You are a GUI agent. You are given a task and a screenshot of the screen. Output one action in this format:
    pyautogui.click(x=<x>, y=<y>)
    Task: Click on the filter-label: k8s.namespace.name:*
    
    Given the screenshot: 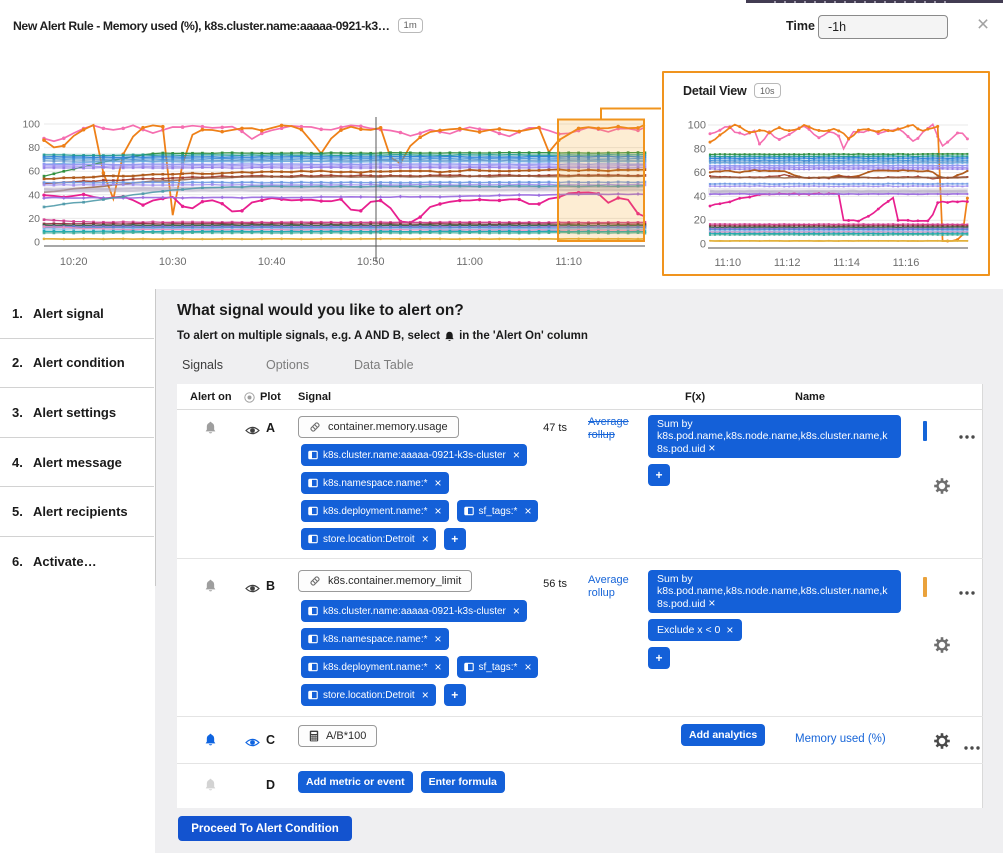 What is the action you would take?
    pyautogui.click(x=375, y=483)
    